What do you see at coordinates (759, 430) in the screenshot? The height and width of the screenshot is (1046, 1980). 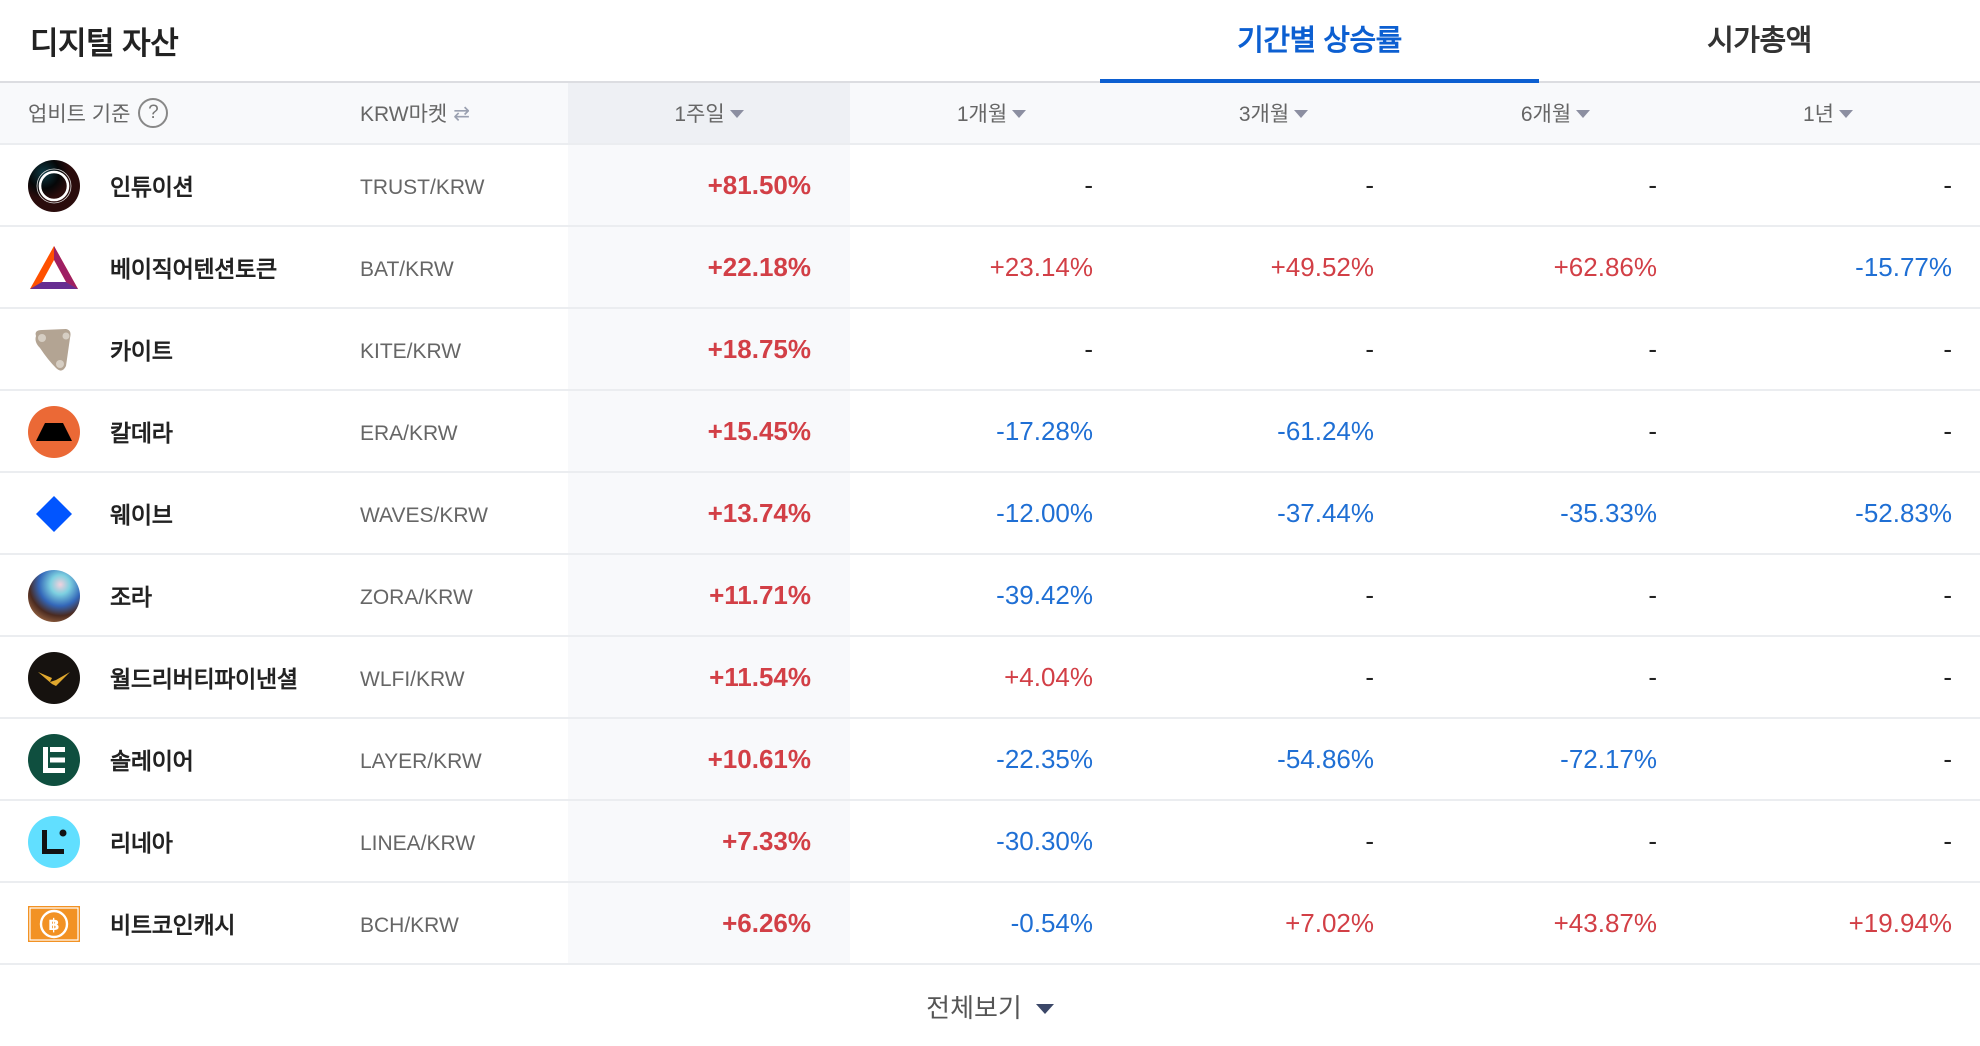 I see `return-1week: +15.45%` at bounding box center [759, 430].